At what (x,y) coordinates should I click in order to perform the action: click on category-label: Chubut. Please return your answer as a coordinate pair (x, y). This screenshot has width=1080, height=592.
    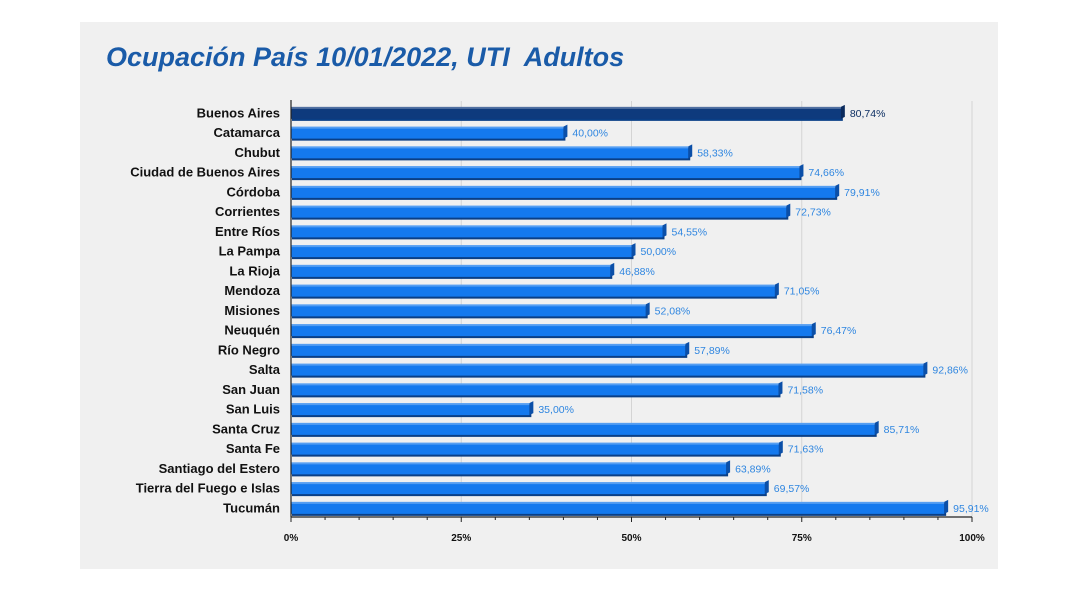
    Looking at the image, I should click on (258, 152).